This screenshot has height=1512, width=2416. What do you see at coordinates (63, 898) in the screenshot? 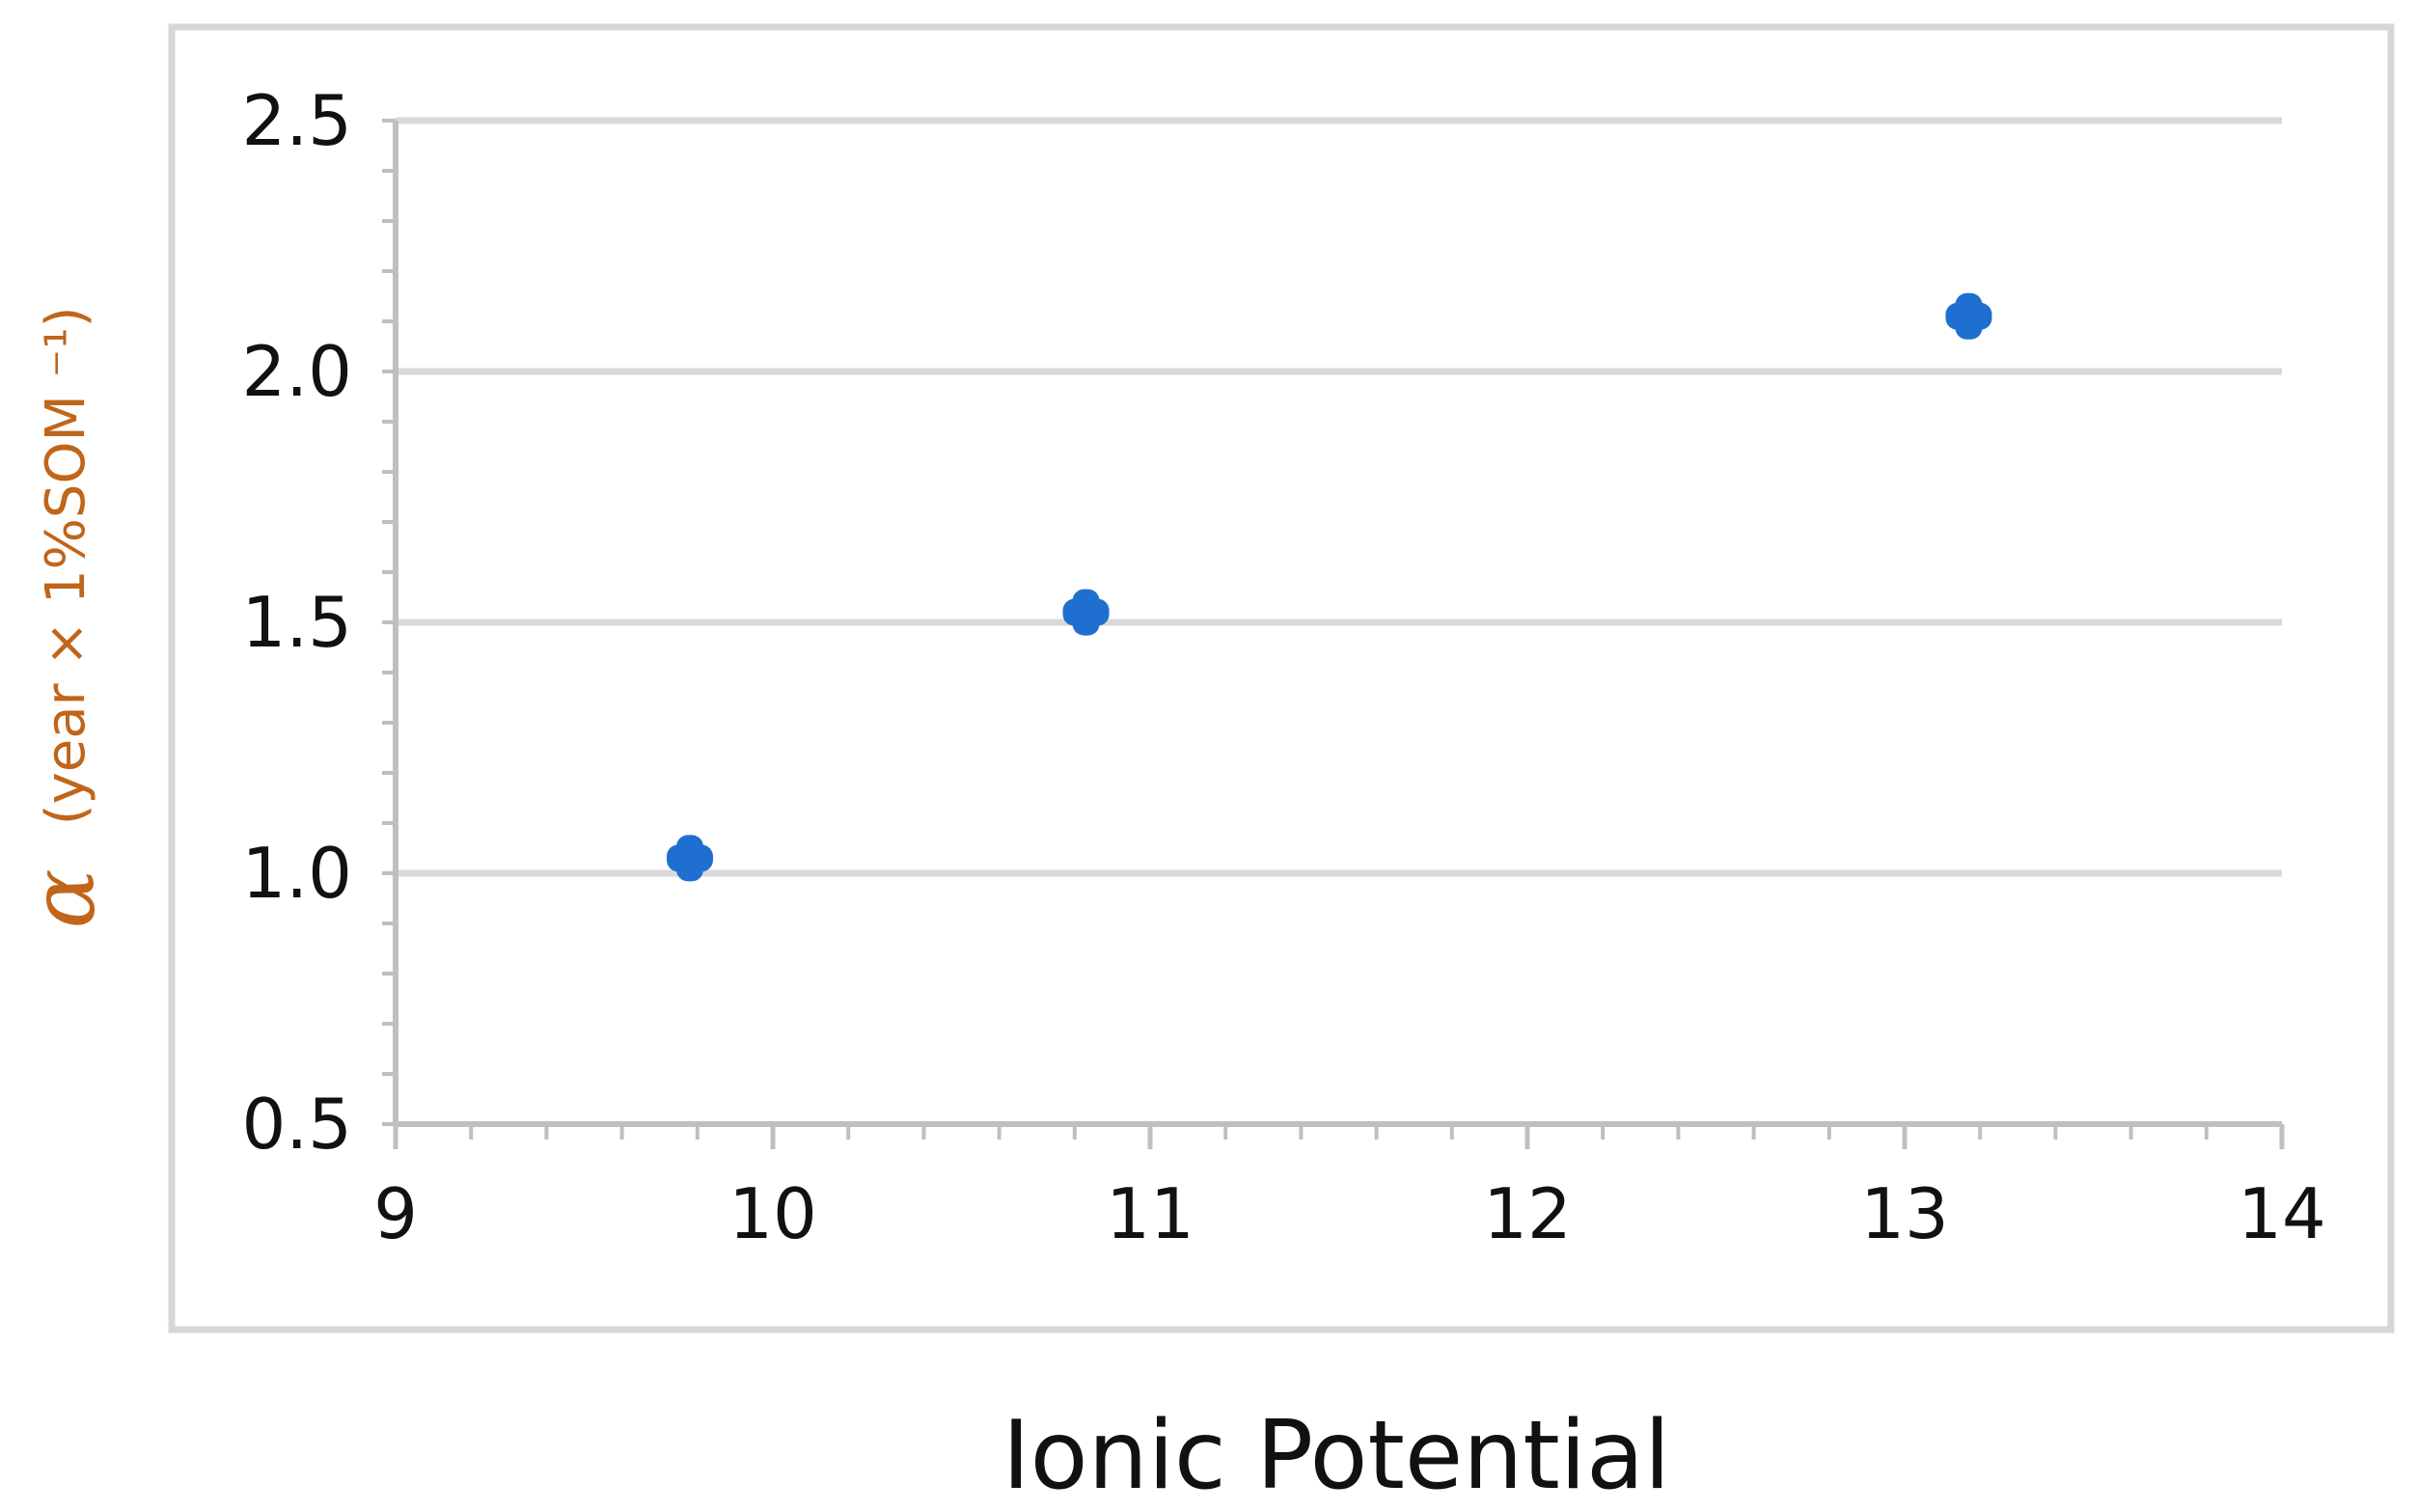
I see `y-axis-title-symbol: α` at bounding box center [63, 898].